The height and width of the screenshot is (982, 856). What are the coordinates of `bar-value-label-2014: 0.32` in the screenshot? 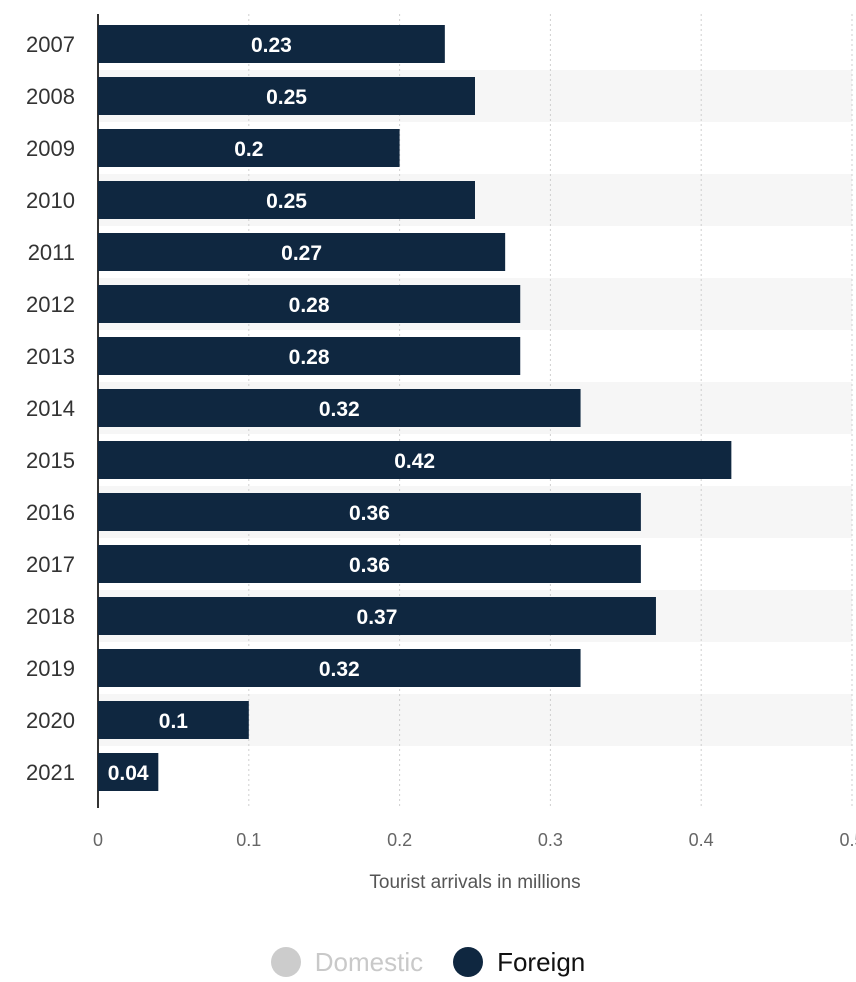 It's located at (339, 409).